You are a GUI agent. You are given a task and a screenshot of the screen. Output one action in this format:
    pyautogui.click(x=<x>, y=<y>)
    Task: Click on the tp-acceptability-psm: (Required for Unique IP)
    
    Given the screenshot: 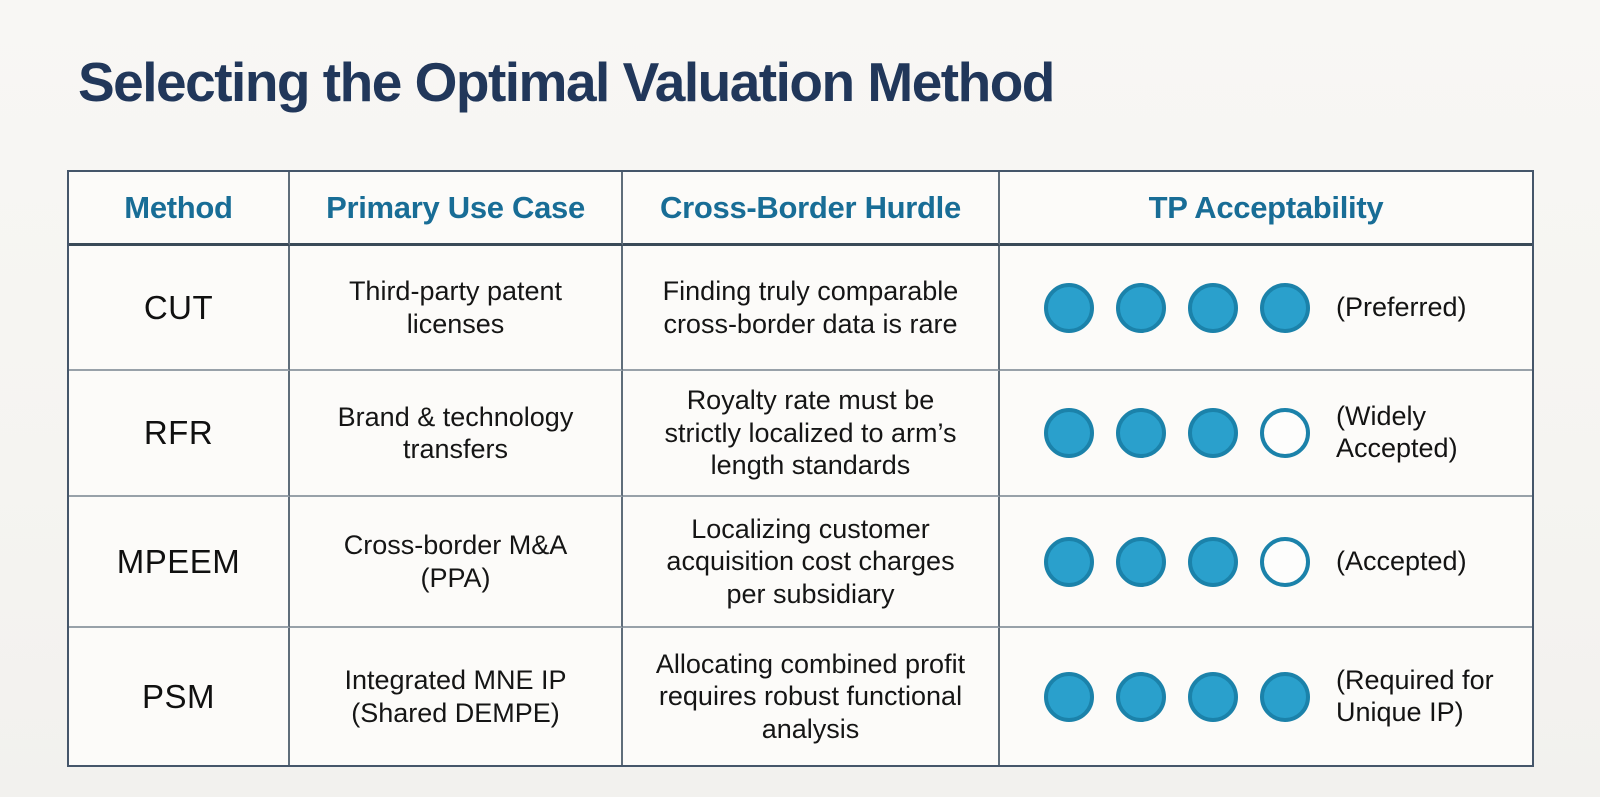 What is the action you would take?
    pyautogui.click(x=1266, y=696)
    